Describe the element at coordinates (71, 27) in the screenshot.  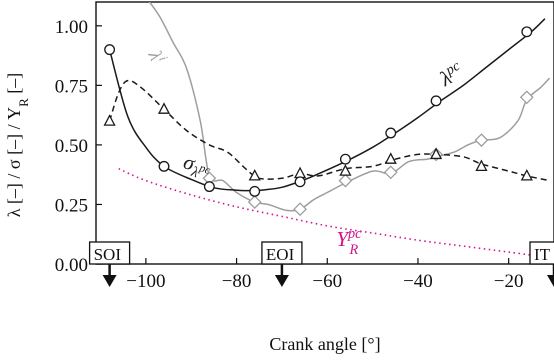
I see `y-tick-label: 1.00` at that location.